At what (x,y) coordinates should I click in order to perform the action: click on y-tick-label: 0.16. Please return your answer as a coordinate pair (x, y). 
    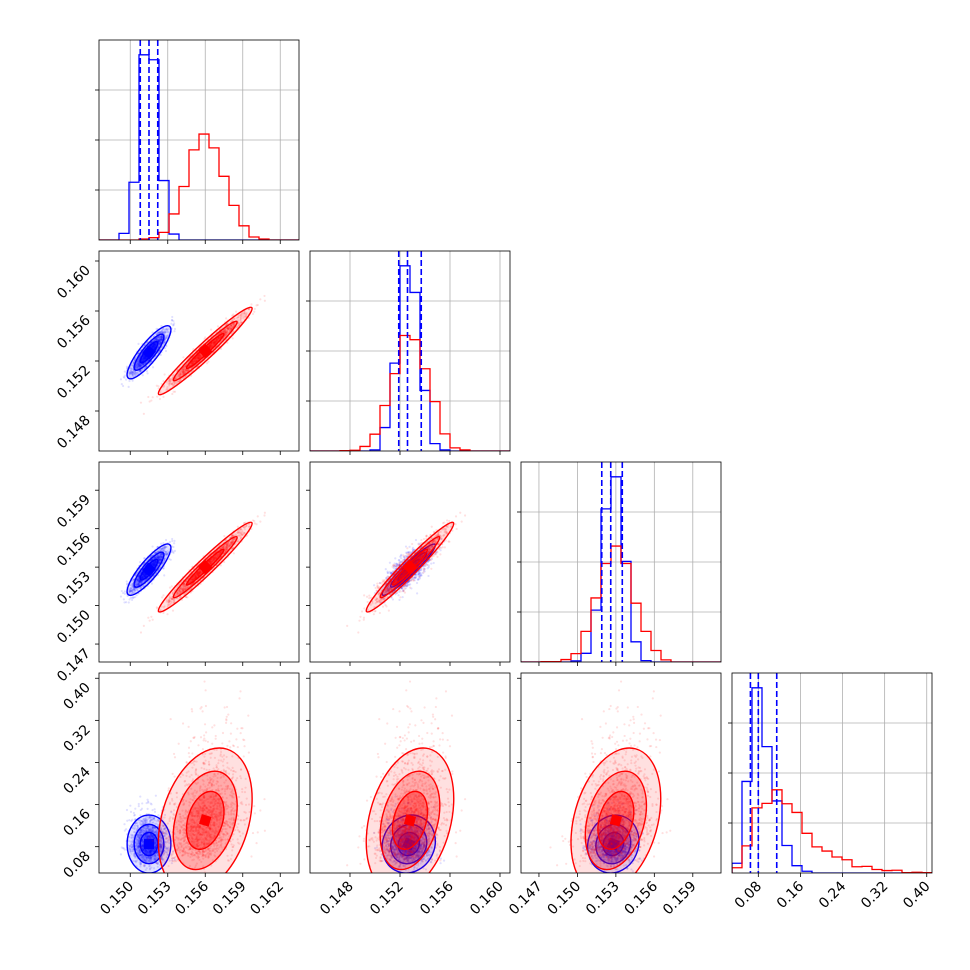
    Looking at the image, I should click on (76, 822).